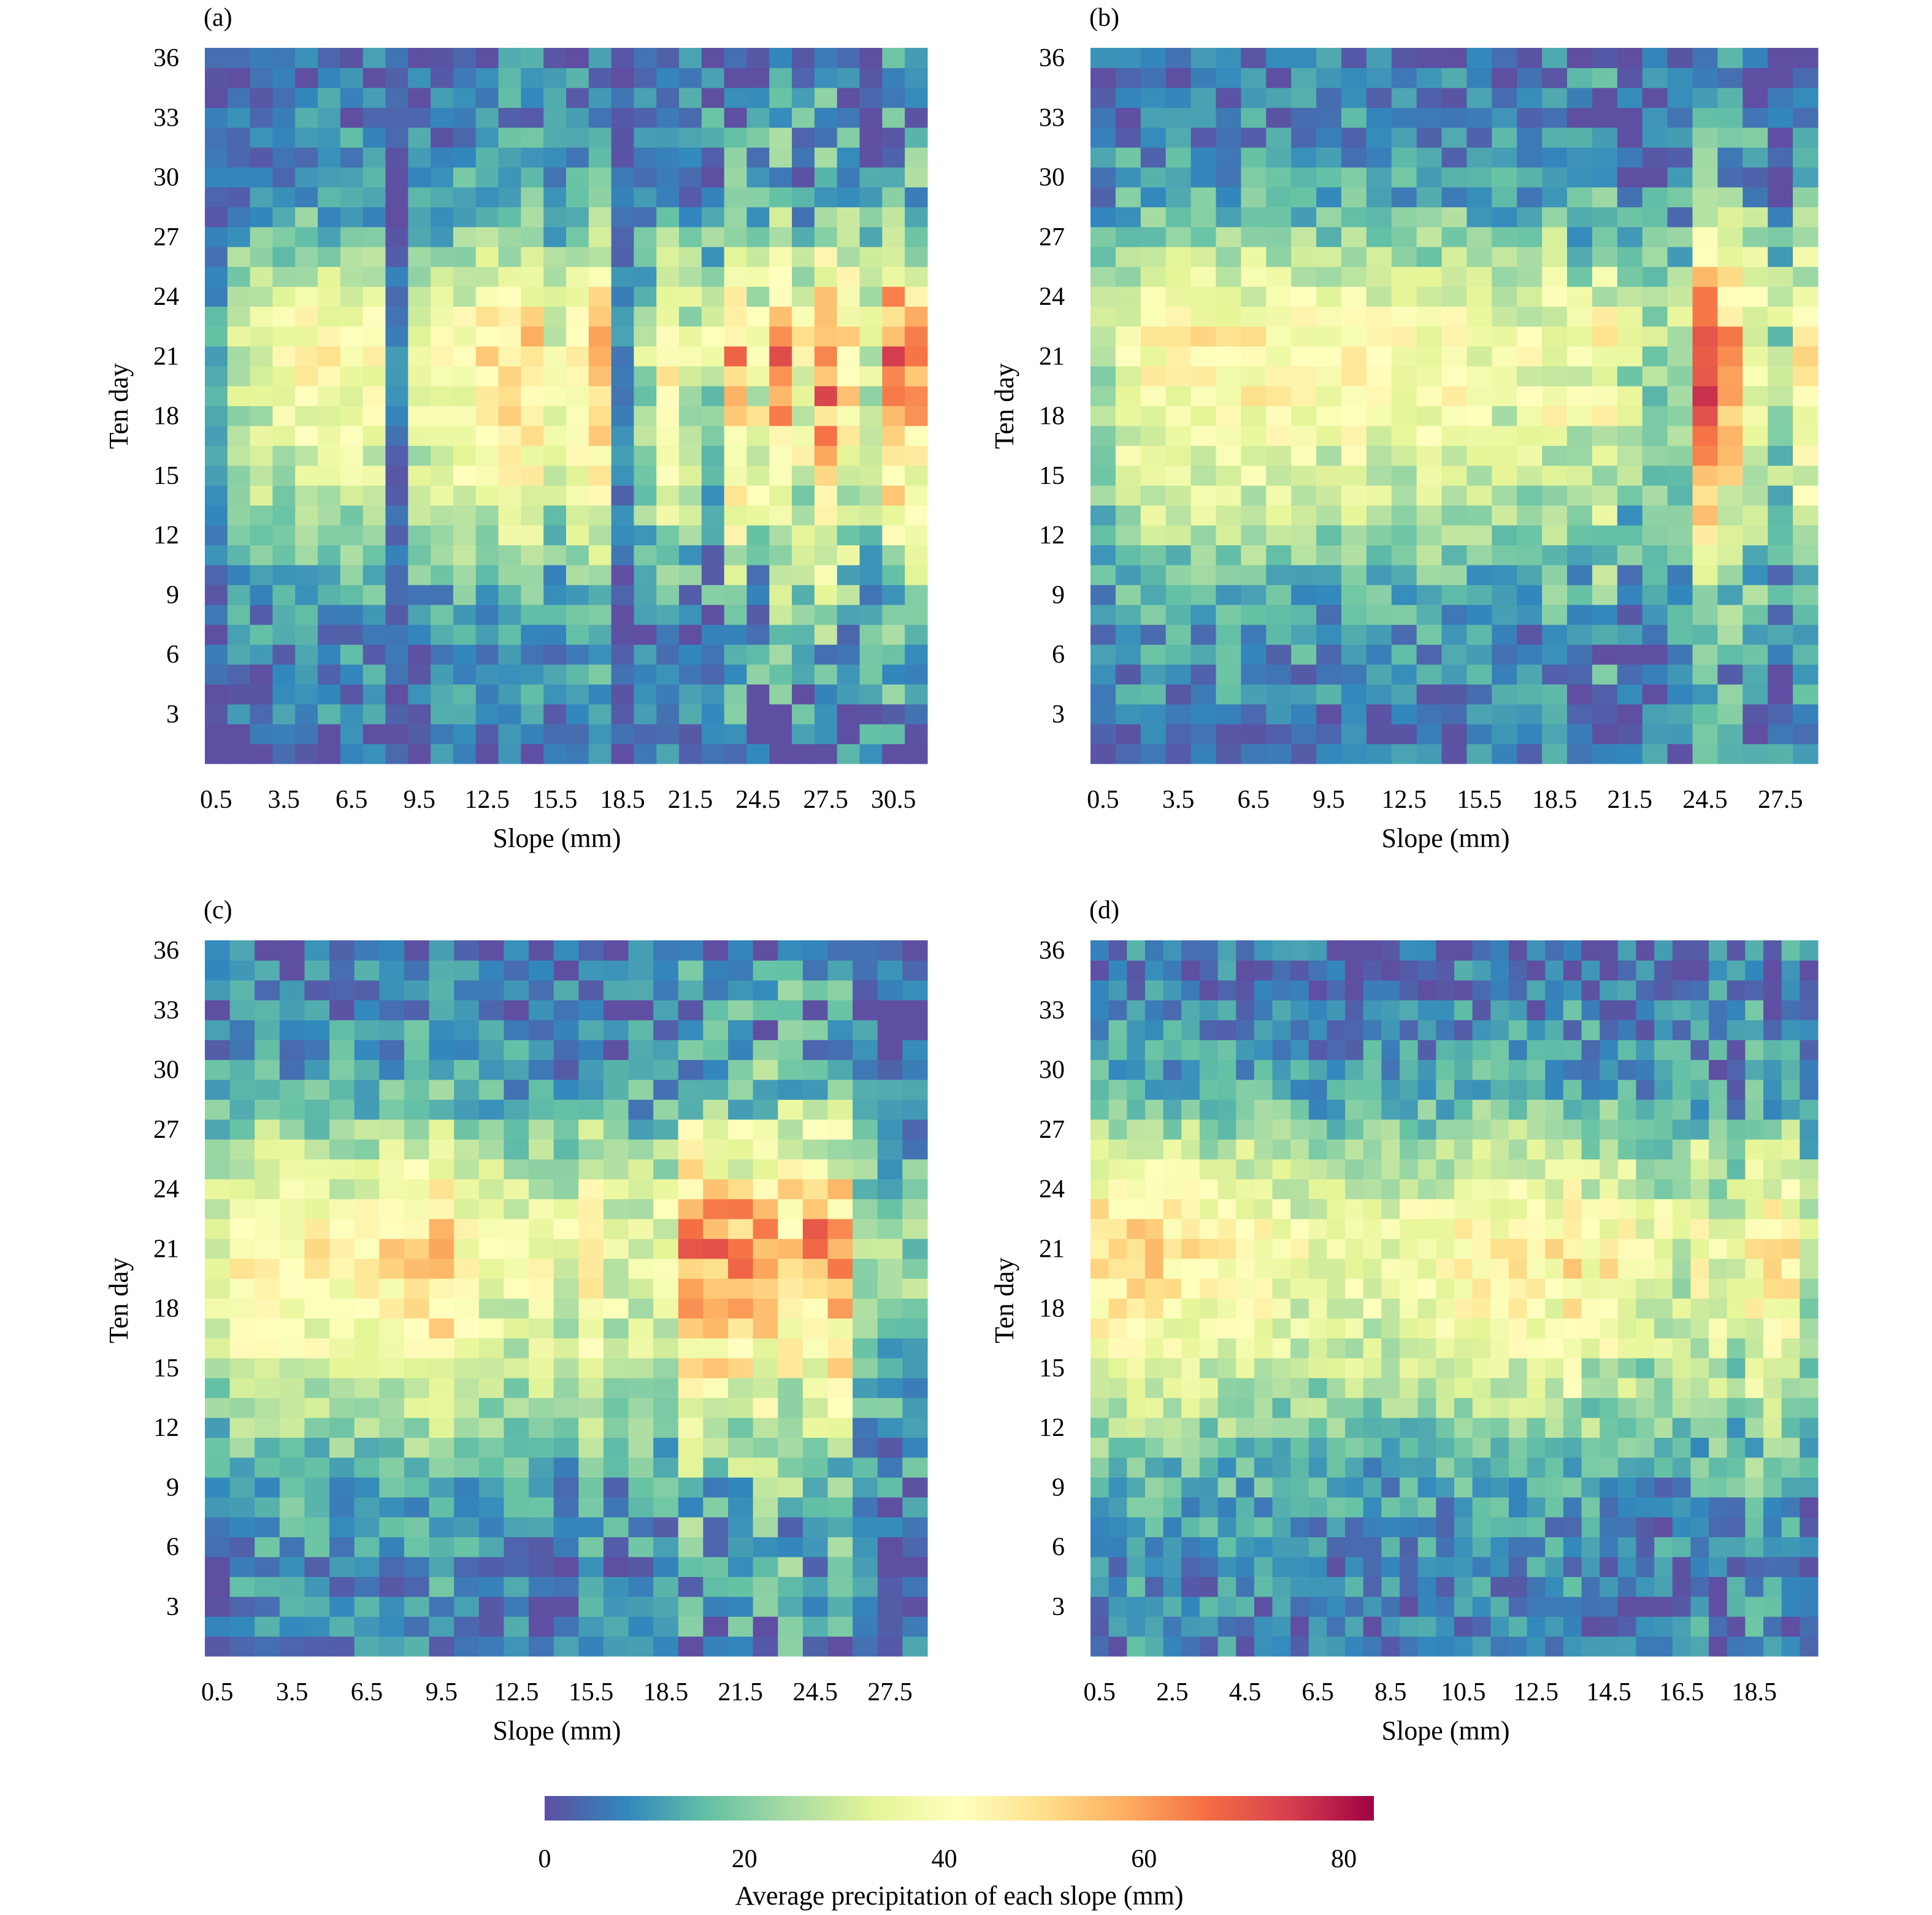 This screenshot has height=1915, width=1932. Describe the element at coordinates (815, 1692) in the screenshot. I see `x-tick-label: 24.5` at that location.